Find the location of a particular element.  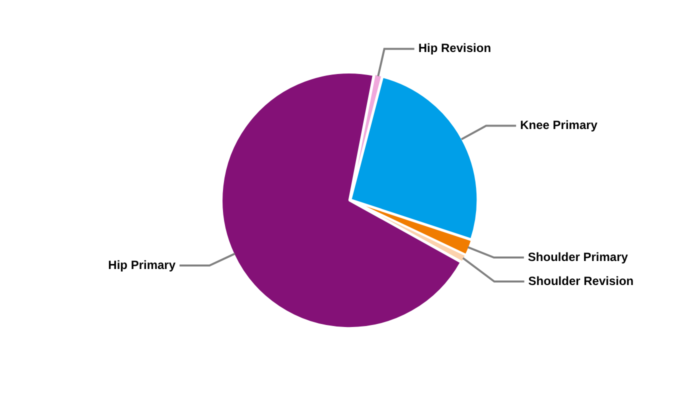

slice-label: Hip Primary is located at coordinates (142, 265).